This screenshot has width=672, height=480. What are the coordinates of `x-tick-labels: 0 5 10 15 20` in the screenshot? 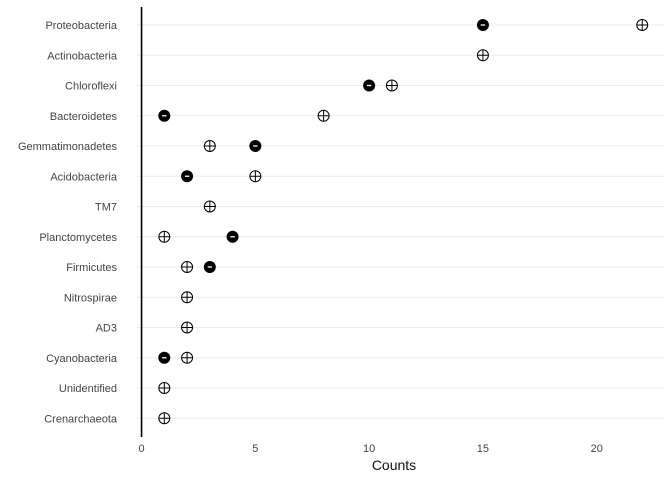 It's located at (370, 449).